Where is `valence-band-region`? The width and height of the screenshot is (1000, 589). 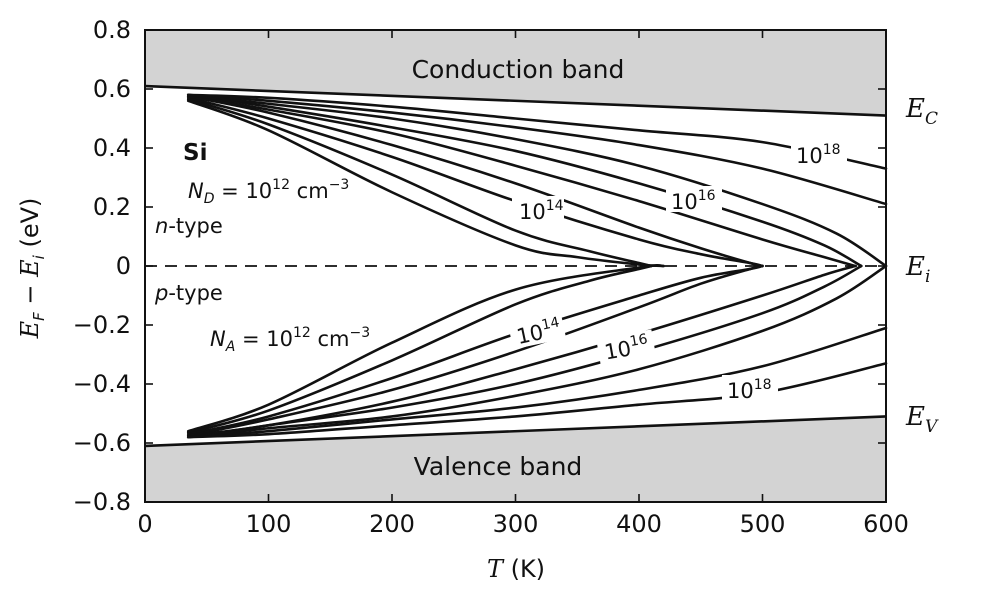
valence-band-region is located at coordinates (515, 459).